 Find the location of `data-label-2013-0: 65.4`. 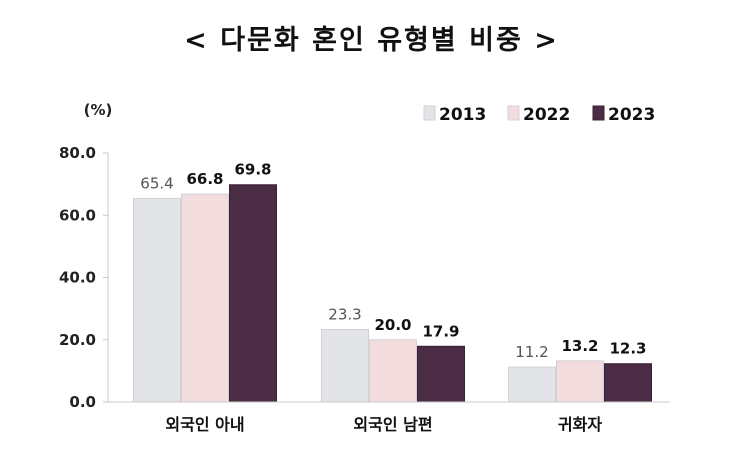

data-label-2013-0: 65.4 is located at coordinates (156, 183).